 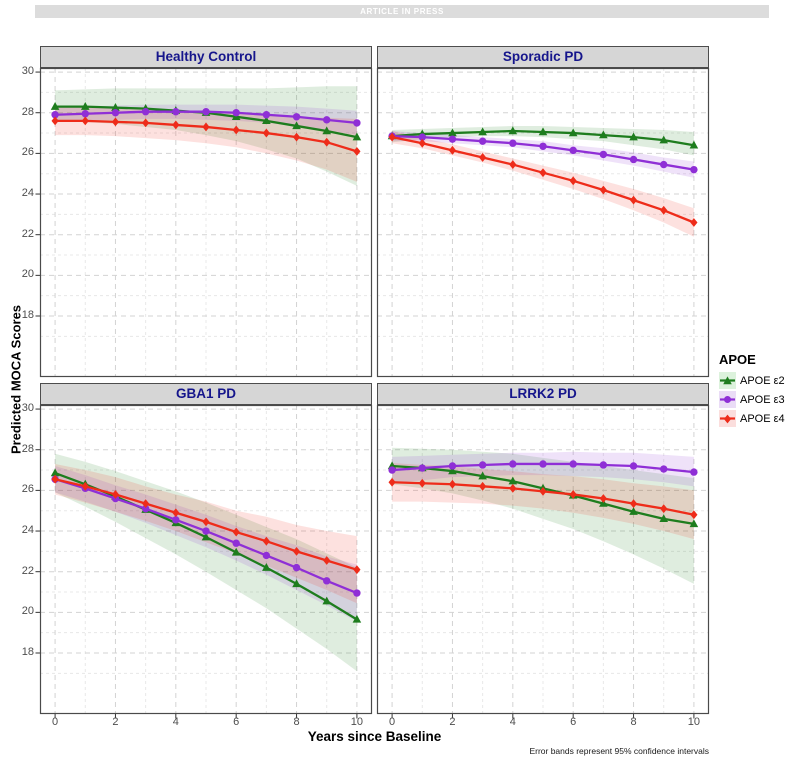 What do you see at coordinates (402, 11) in the screenshot?
I see `article-in-press-banner: ARTICLE IN PRESS` at bounding box center [402, 11].